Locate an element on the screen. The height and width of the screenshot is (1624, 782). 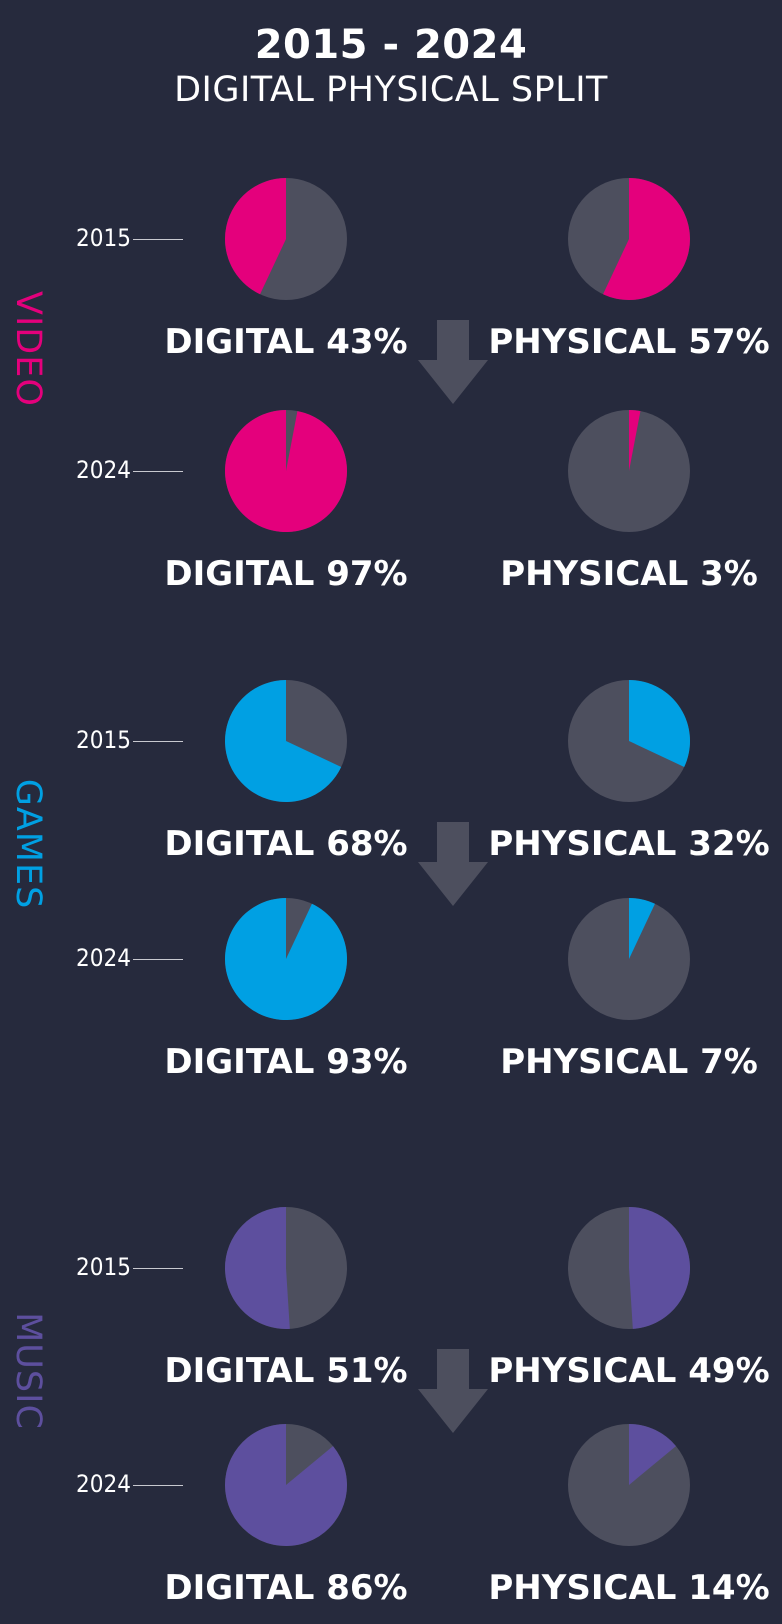
pie-physical-games-2015 is located at coordinates (629, 741).